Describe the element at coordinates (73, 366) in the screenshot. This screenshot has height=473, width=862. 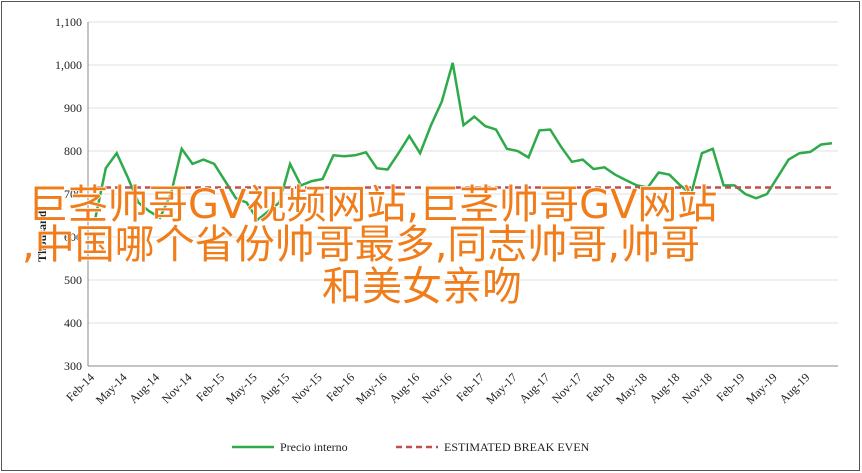
I see `y-tick-label: 300` at that location.